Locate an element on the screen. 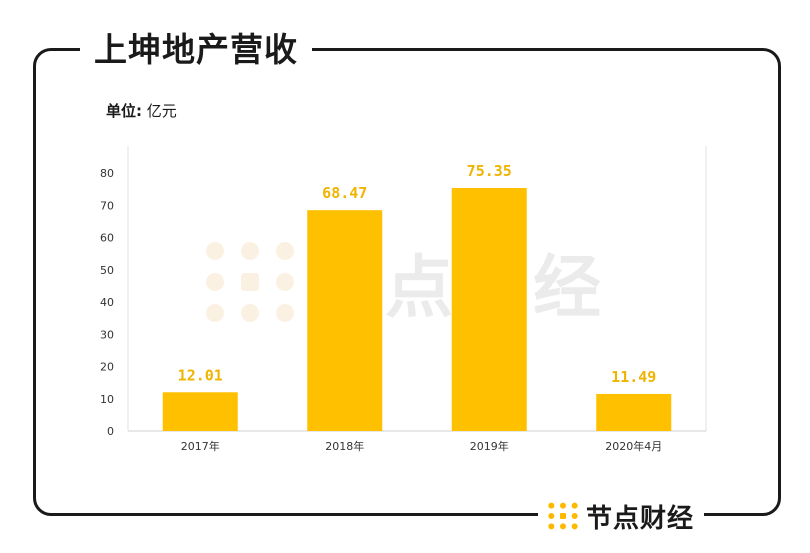 This screenshot has width=810, height=553. bar-value-label: 75.35 is located at coordinates (489, 171).